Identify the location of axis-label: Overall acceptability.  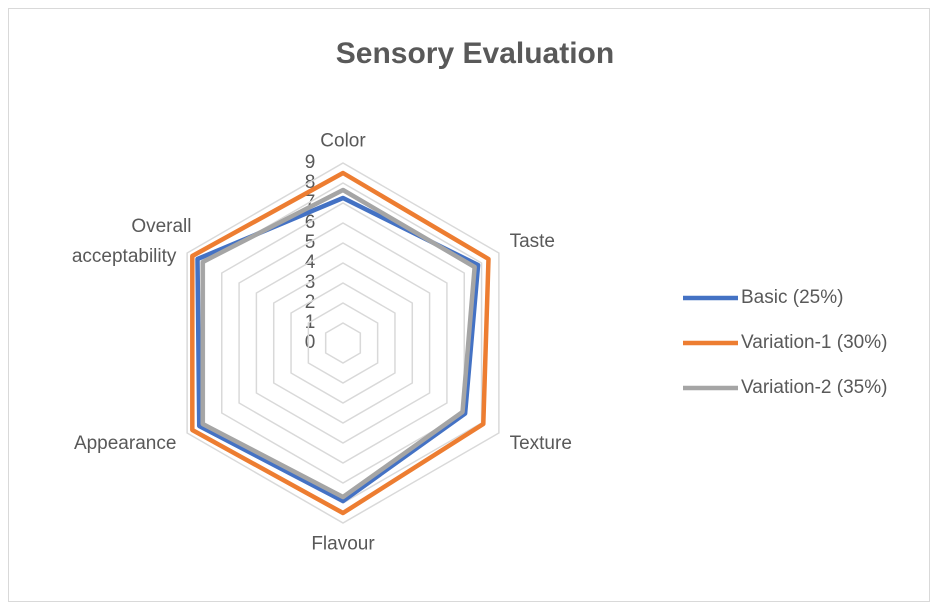
(132, 241).